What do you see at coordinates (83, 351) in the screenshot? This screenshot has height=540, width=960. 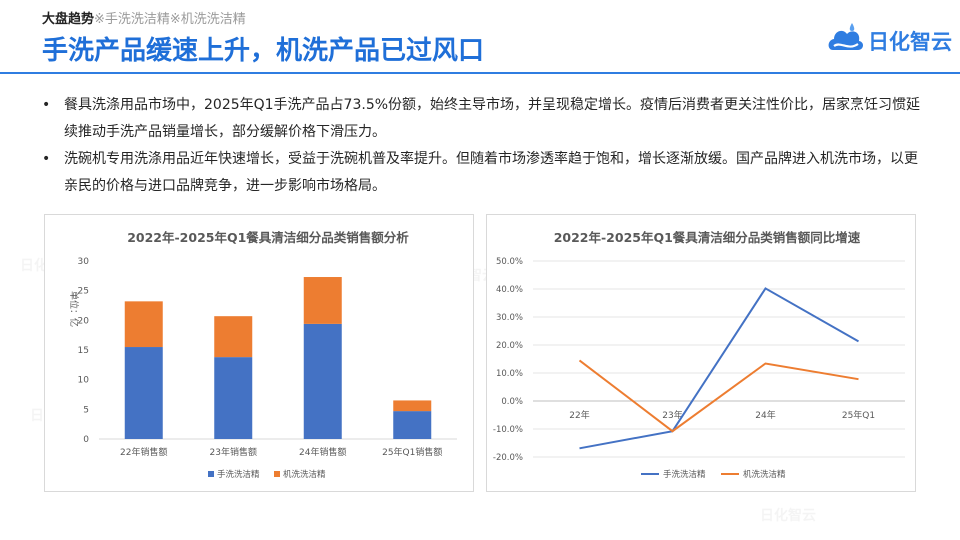 I see `y-tick-label: 15` at bounding box center [83, 351].